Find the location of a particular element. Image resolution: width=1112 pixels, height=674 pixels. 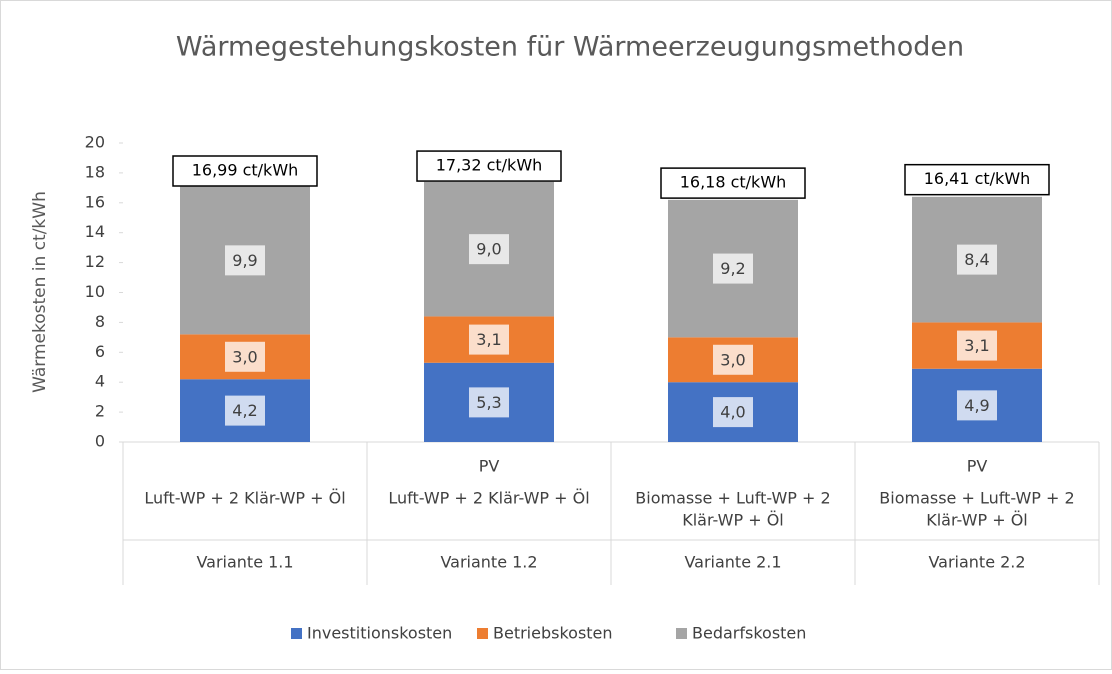

value-label: 9,2 is located at coordinates (732, 268).